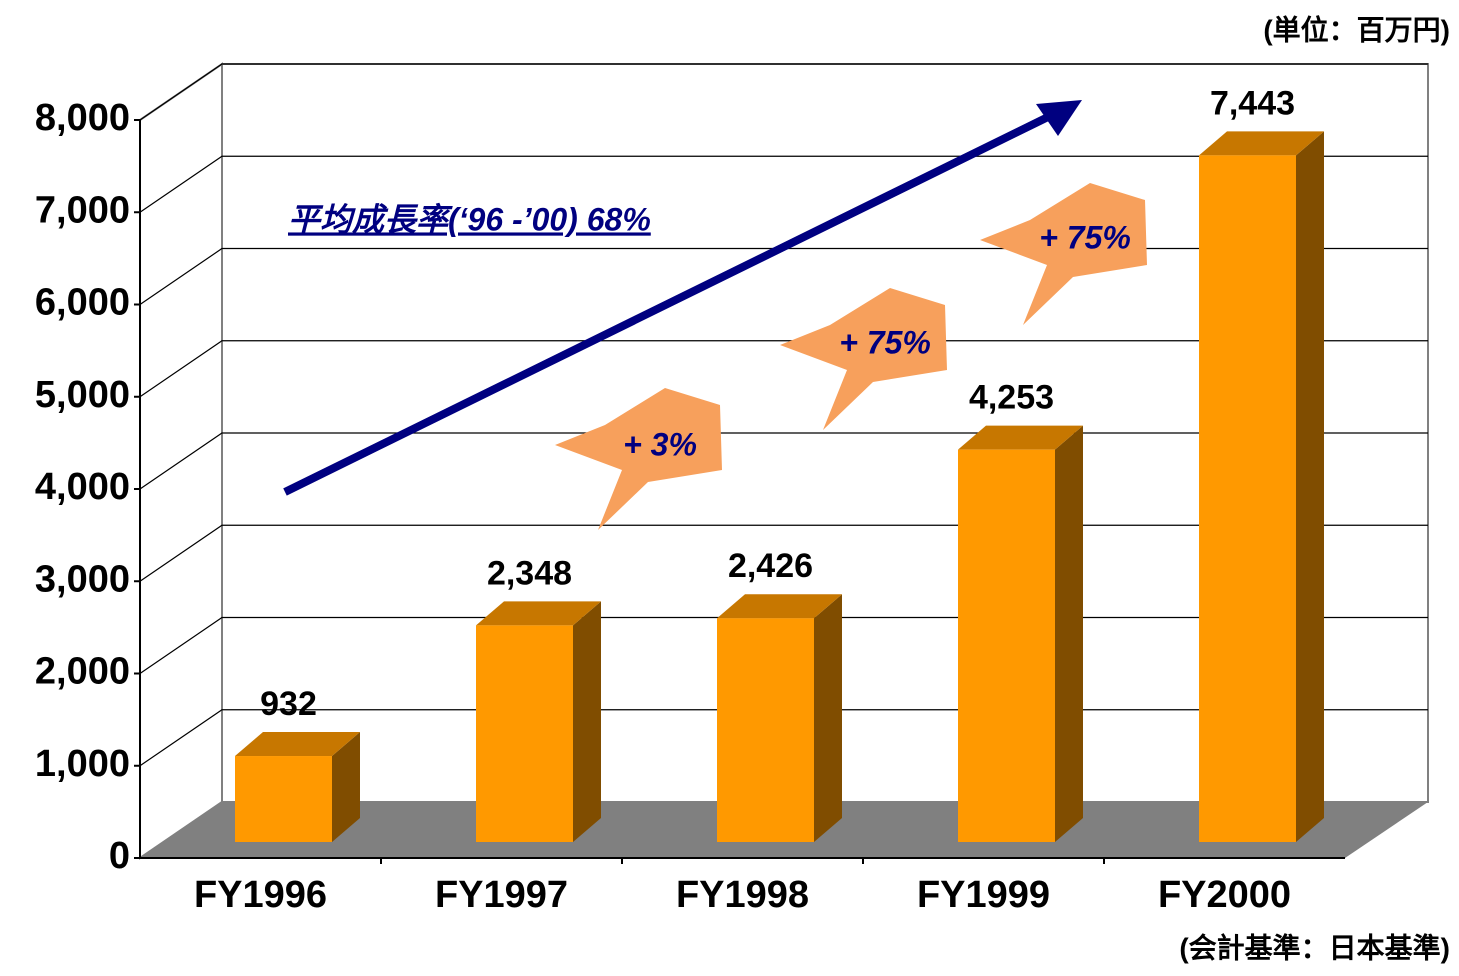 This screenshot has width=1459, height=976. What do you see at coordinates (469, 219) in the screenshot?
I see `annotation: 平均成長率(‘96 -’00) 68%` at bounding box center [469, 219].